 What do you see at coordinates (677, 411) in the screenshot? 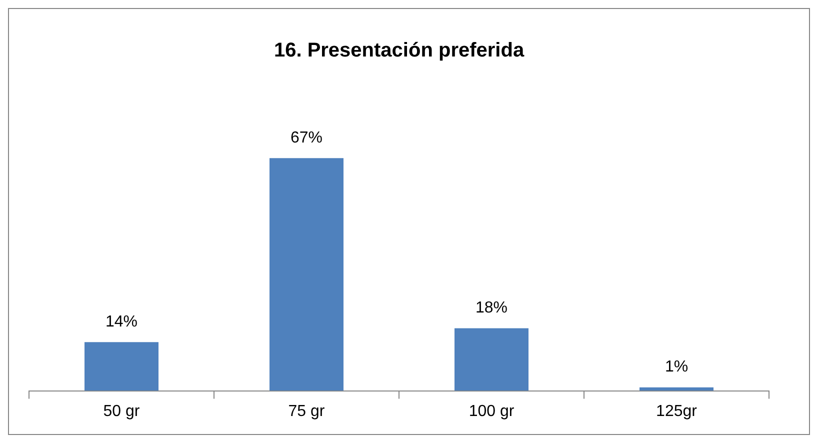
I see `x-tick-label: 125gr` at bounding box center [677, 411].